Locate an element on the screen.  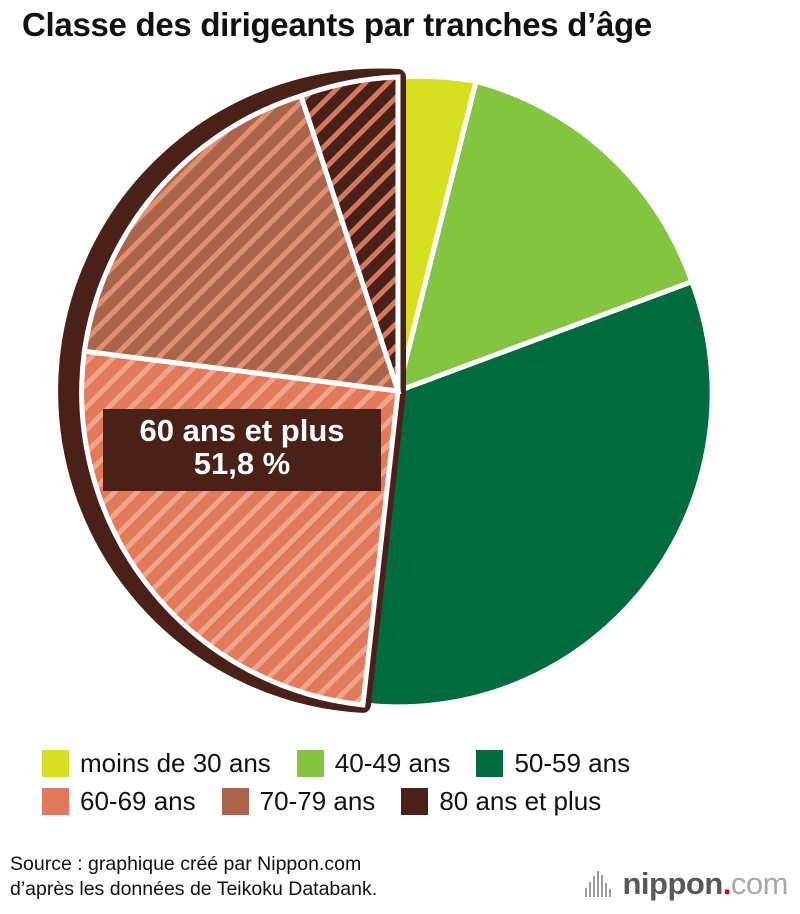
legend-label: 70-79 ans is located at coordinates (317, 801).